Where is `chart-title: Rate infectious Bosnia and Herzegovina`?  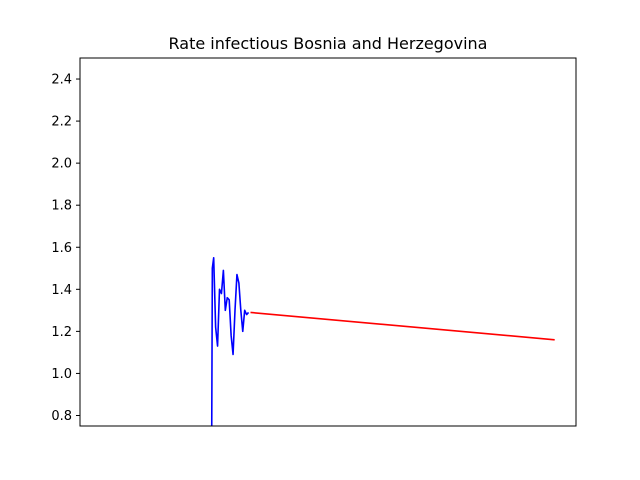
chart-title: Rate infectious Bosnia and Herzegovina is located at coordinates (328, 43).